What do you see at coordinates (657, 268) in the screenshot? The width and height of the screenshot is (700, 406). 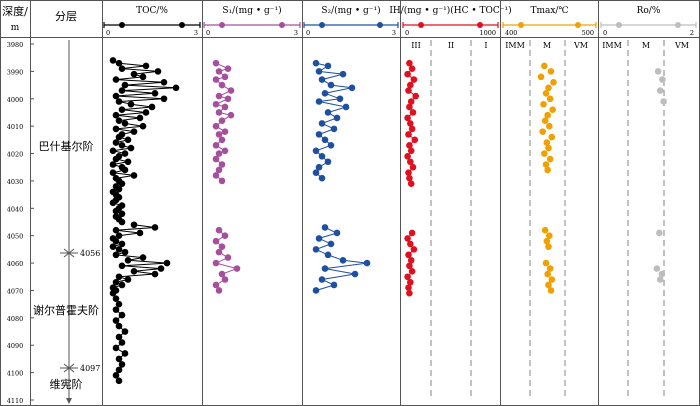 I see `ro-point` at bounding box center [657, 268].